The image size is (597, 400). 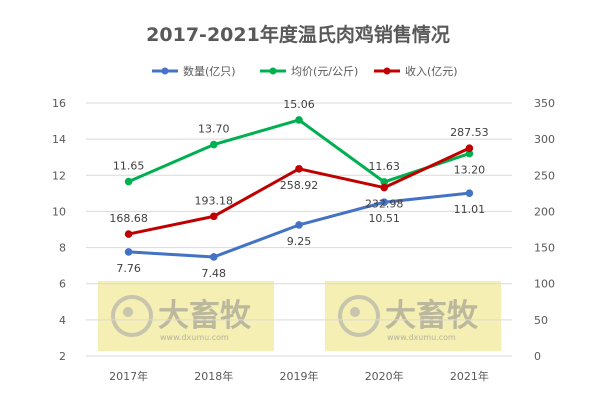 I want to click on legend: 数量(亿只) 均价(元/公斤) 收入(亿元), so click(x=305, y=71).